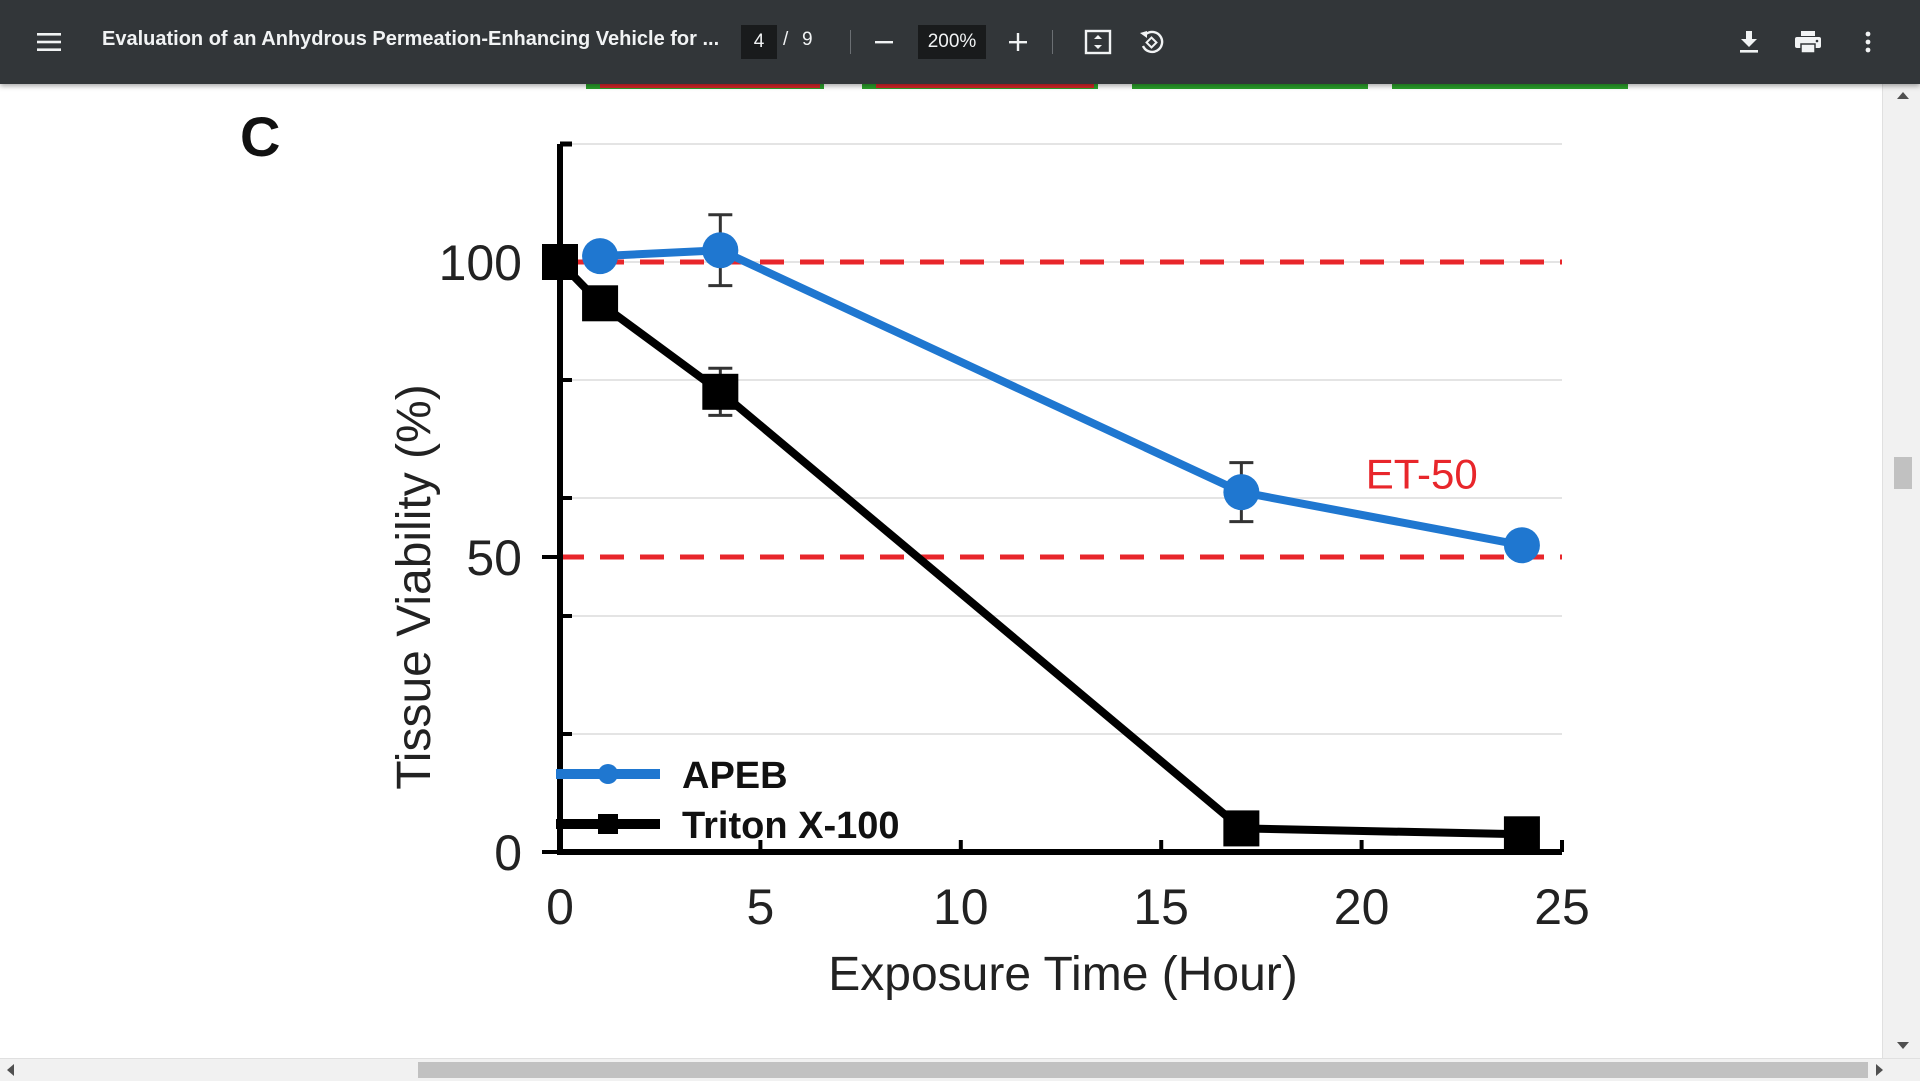 The image size is (1920, 1081). What do you see at coordinates (1098, 42) in the screenshot?
I see `fit-page-icon` at bounding box center [1098, 42].